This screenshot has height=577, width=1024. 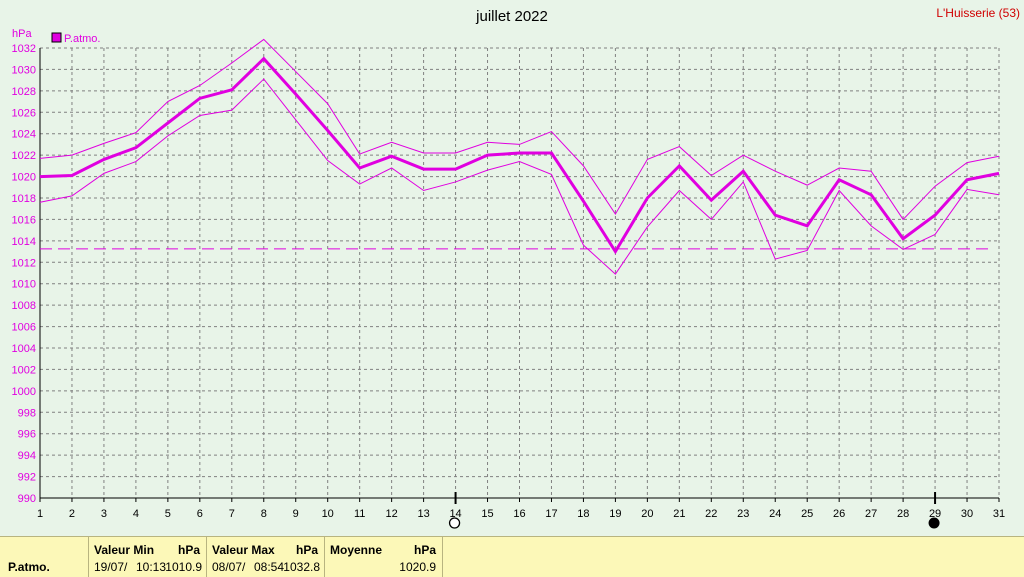 What do you see at coordinates (229, 567) in the screenshot?
I see `footer-max-date: 08/07/` at bounding box center [229, 567].